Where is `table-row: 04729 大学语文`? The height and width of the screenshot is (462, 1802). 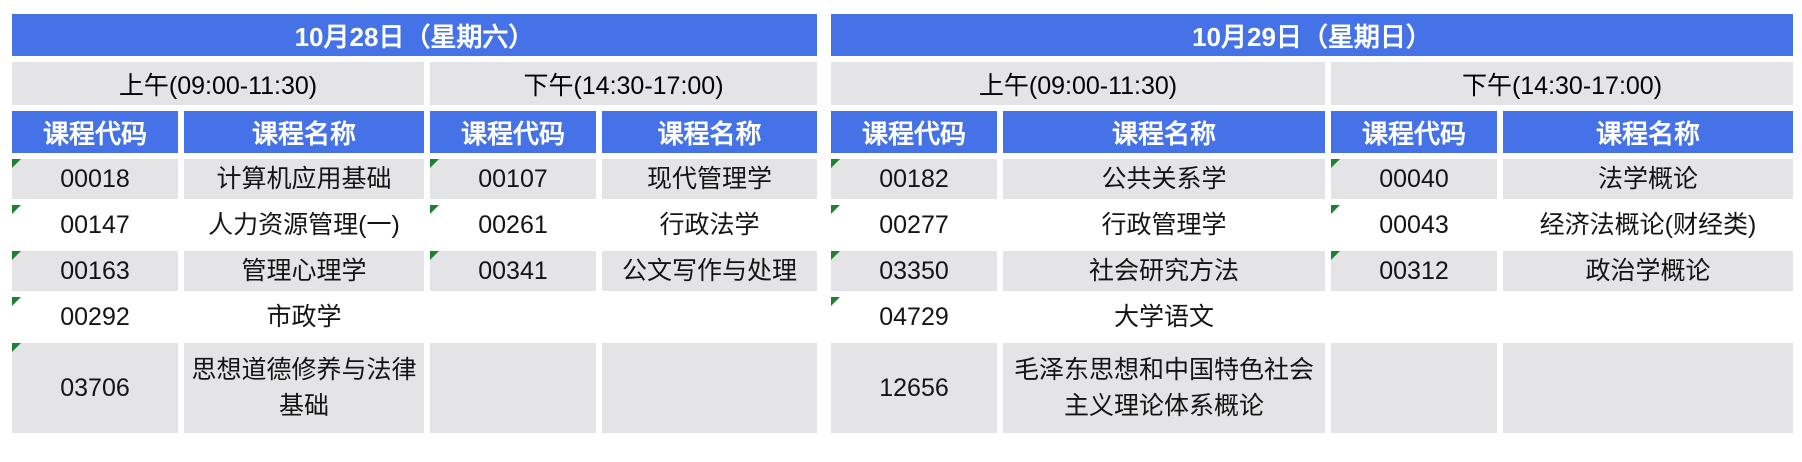 table-row: 04729 大学语文 is located at coordinates (1312, 317).